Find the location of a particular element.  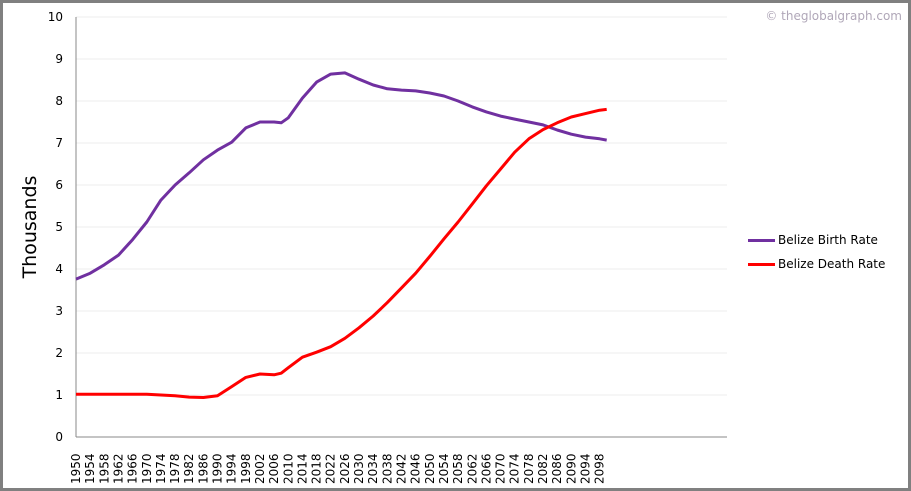

legend: Belize Birth Rate Belize Death Rate is located at coordinates (816, 252).